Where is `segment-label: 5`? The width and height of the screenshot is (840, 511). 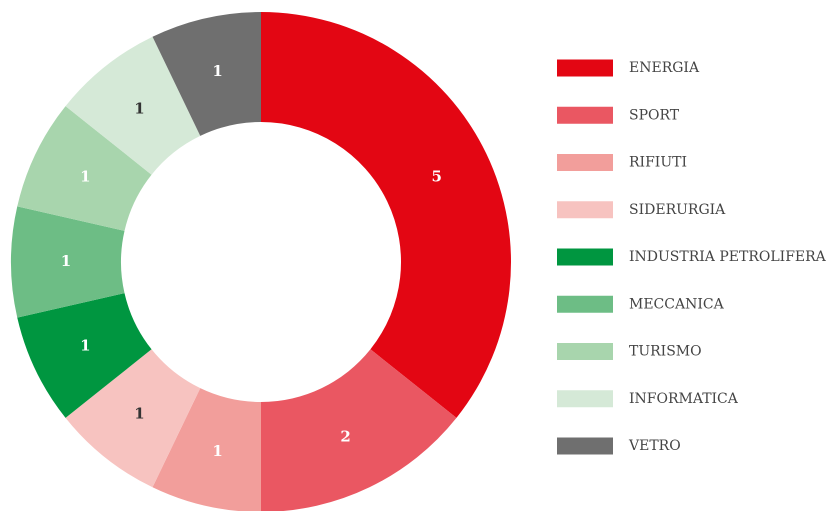 segment-label: 5 is located at coordinates (436, 176).